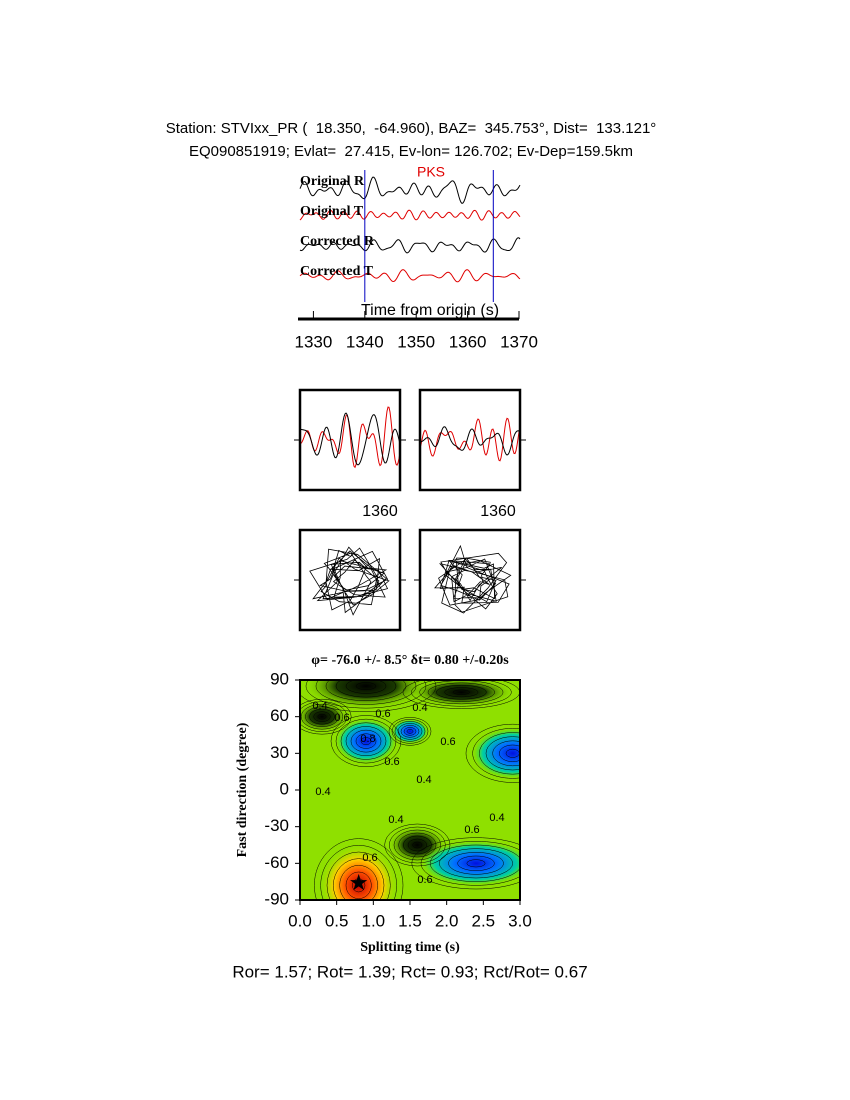  I want to click on x-tick-label: 1360, so click(468, 341).